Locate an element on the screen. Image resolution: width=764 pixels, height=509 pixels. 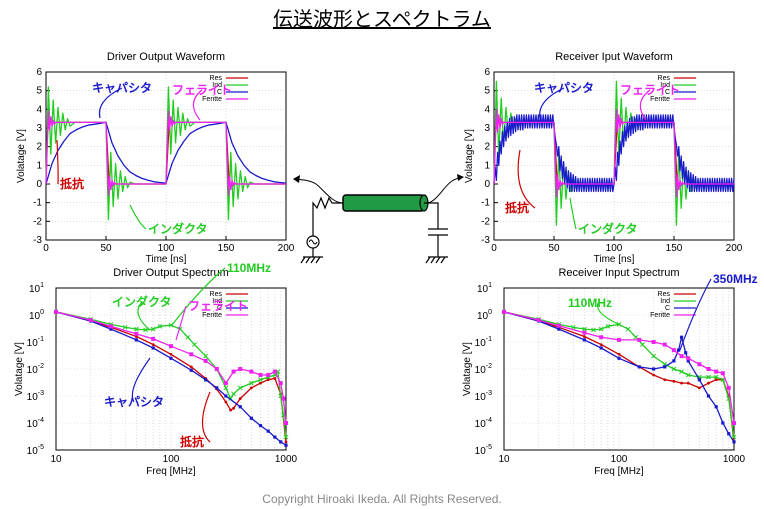
load-capacitor-icon is located at coordinates (436, 233).